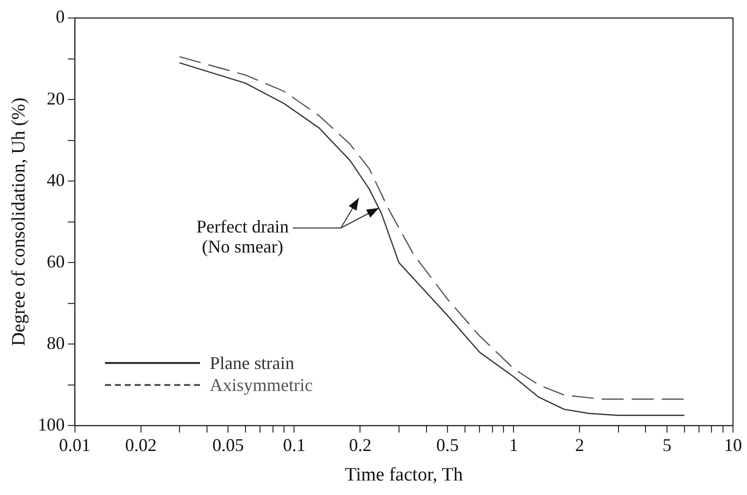  What do you see at coordinates (667, 445) in the screenshot?
I see `x-tick-label: 5` at bounding box center [667, 445].